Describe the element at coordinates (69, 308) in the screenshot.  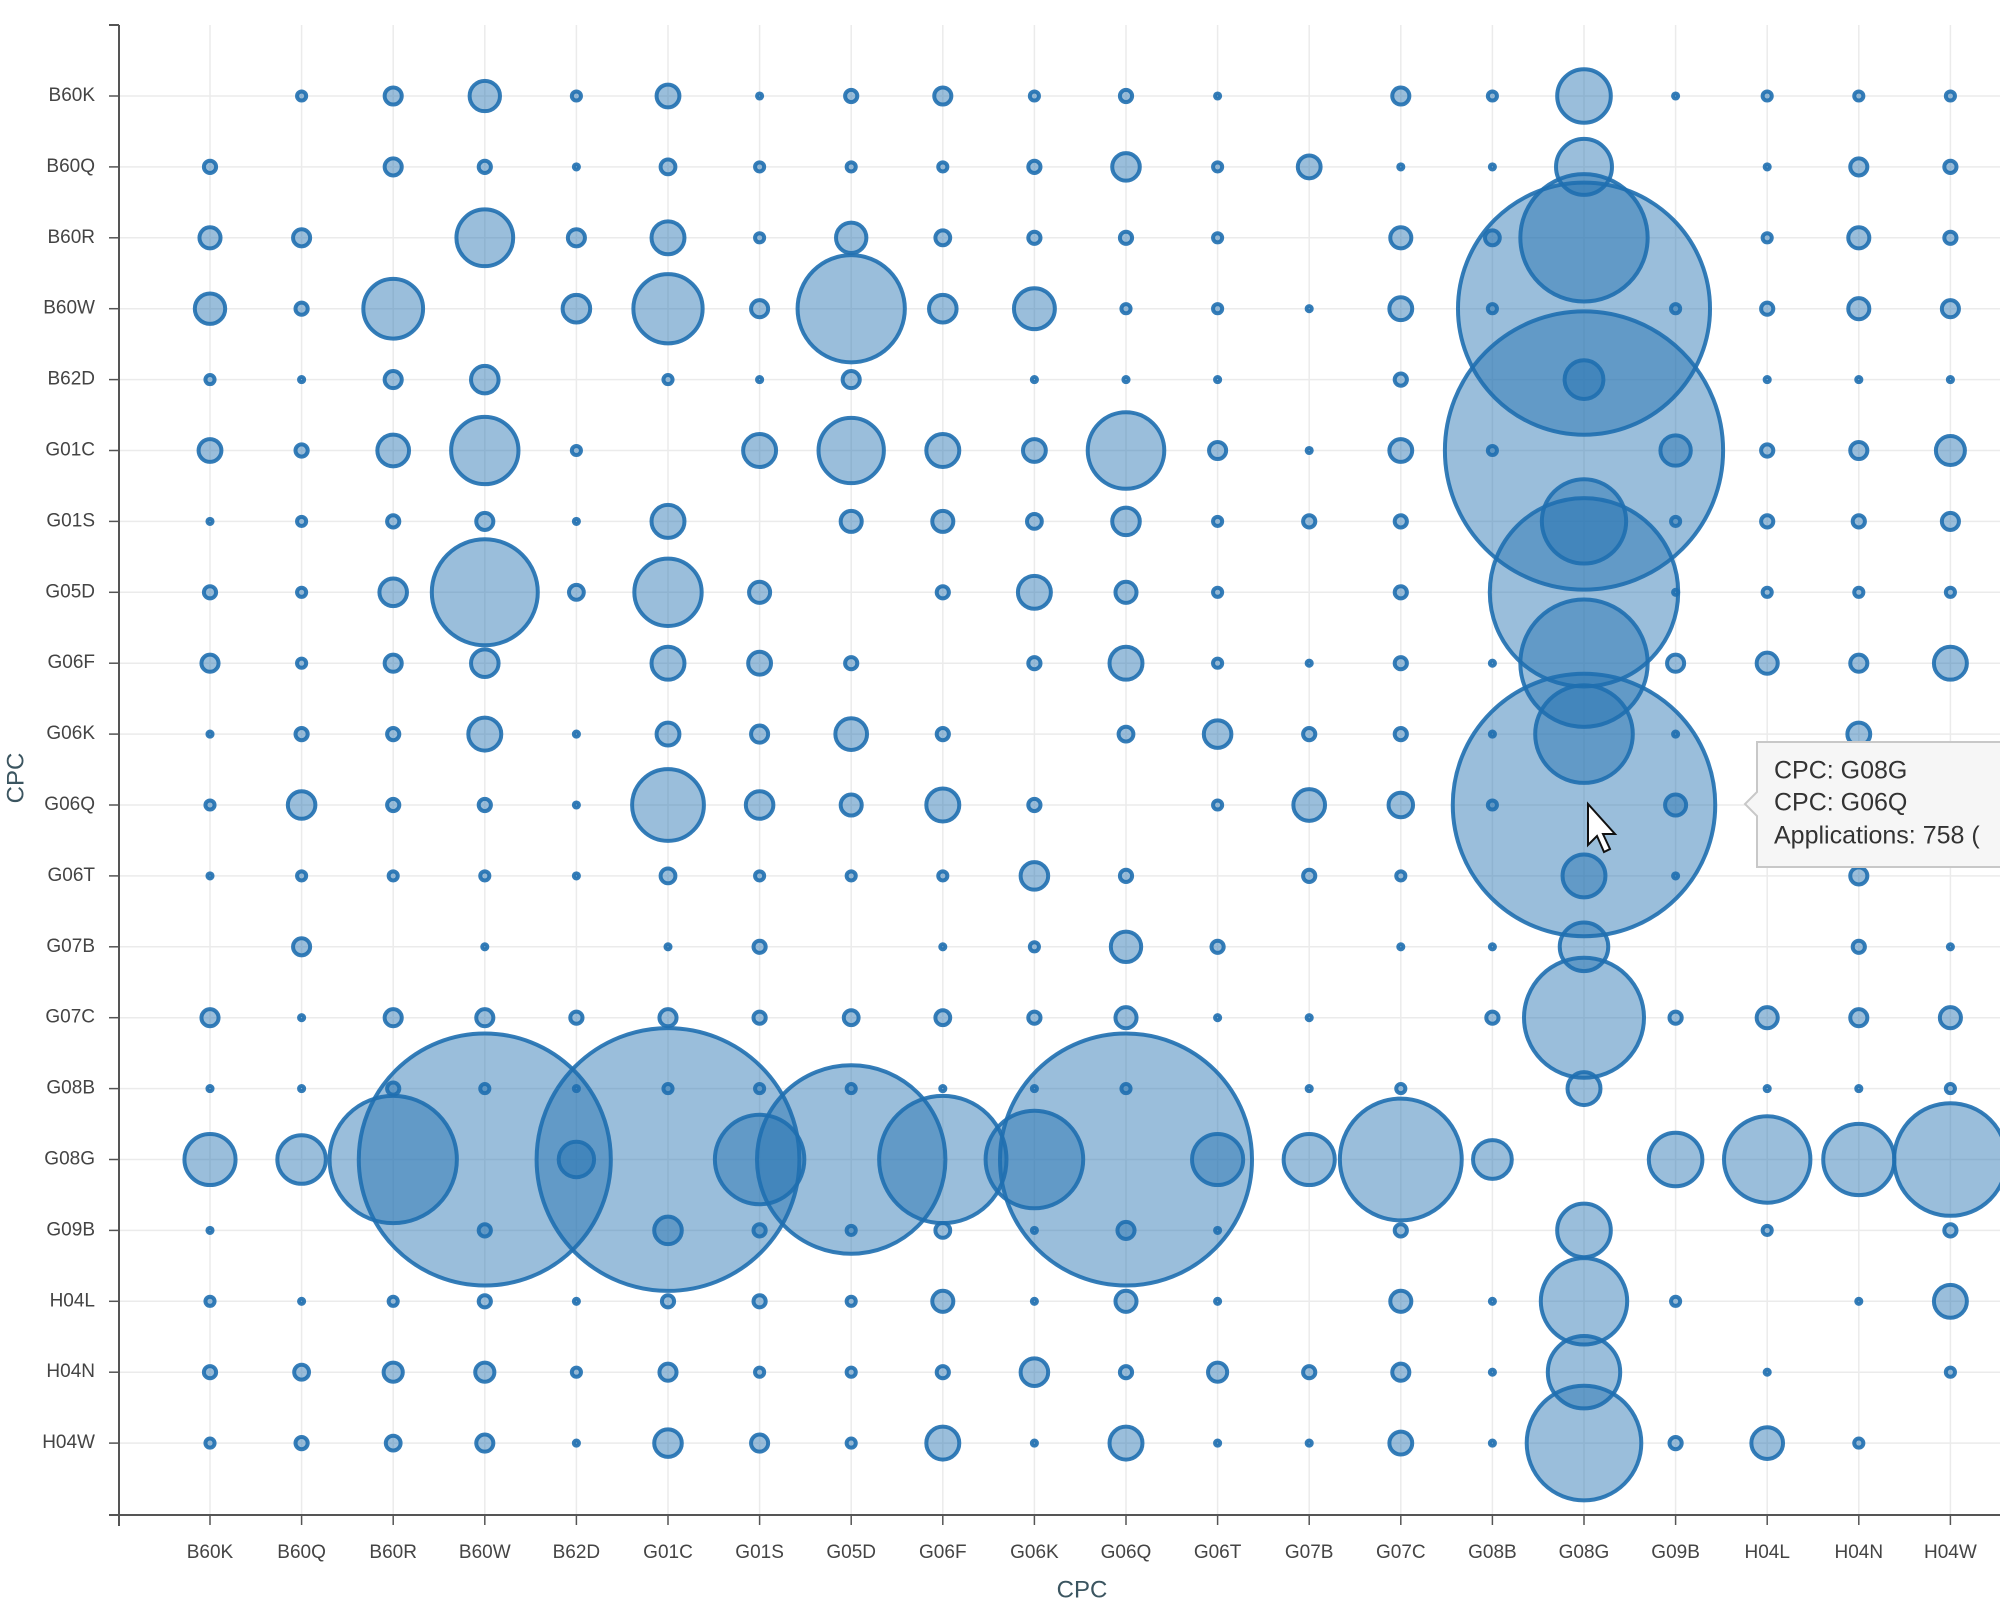
I see `y-tick-label: B60W` at that location.